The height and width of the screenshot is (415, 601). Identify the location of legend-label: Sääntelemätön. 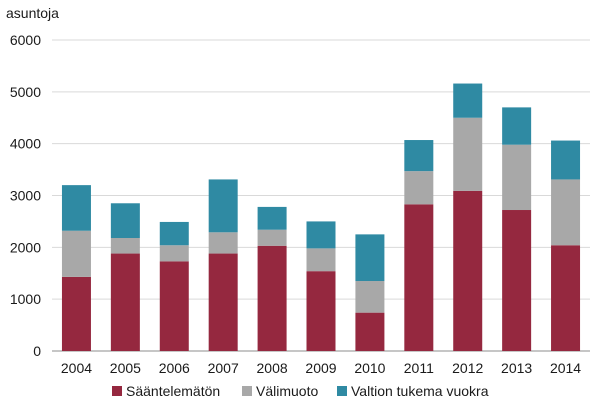
(173, 391).